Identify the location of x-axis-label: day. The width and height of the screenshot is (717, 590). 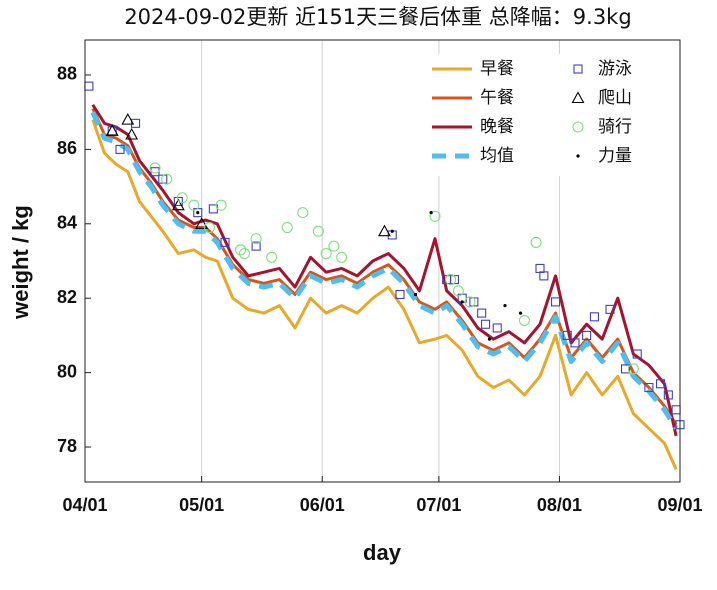
(382, 552).